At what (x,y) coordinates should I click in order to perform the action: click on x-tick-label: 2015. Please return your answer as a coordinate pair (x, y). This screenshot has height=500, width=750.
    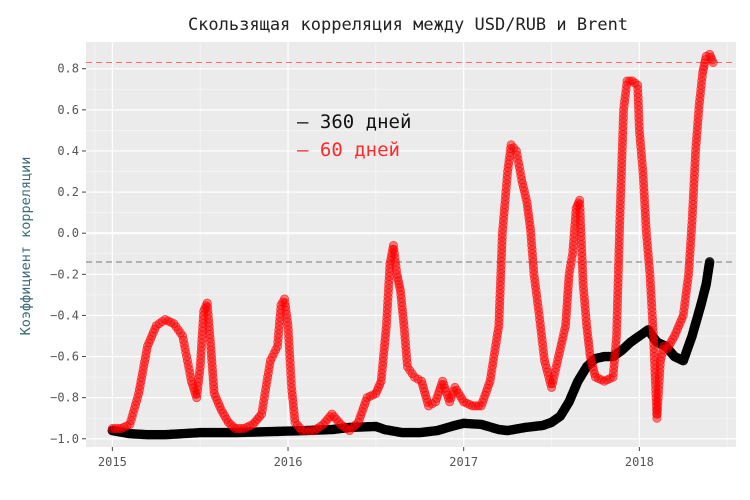
    Looking at the image, I should click on (112, 462).